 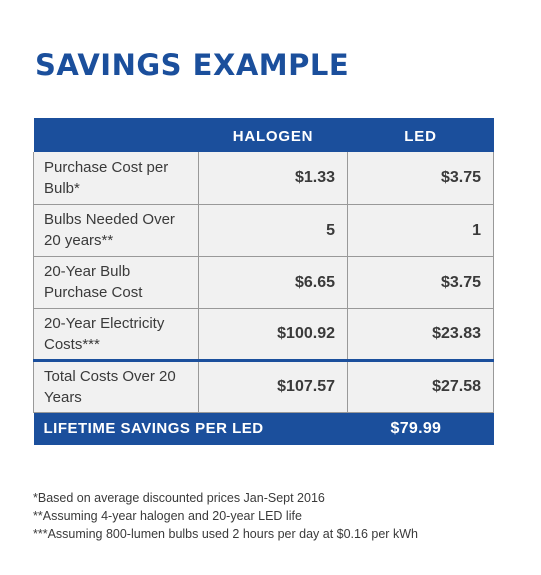 I want to click on row-label: Purchase Cost per Bulb*, so click(x=116, y=178).